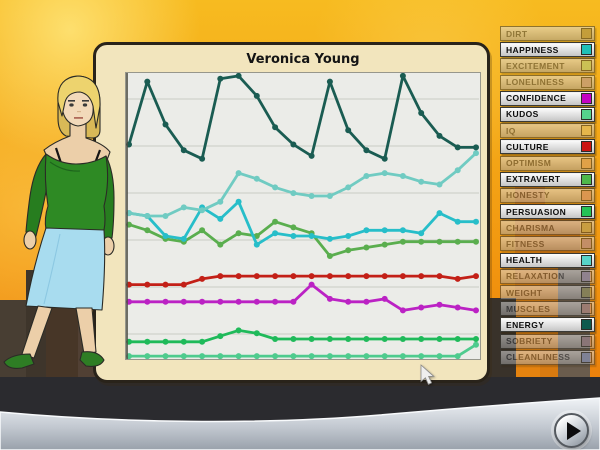  Describe the element at coordinates (302, 185) in the screenshot. I see `series-line-health` at that location.